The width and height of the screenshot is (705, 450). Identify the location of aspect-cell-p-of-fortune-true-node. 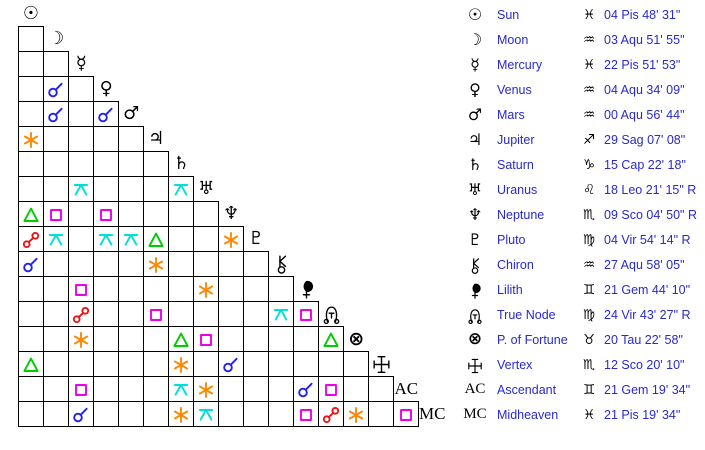
(331, 339).